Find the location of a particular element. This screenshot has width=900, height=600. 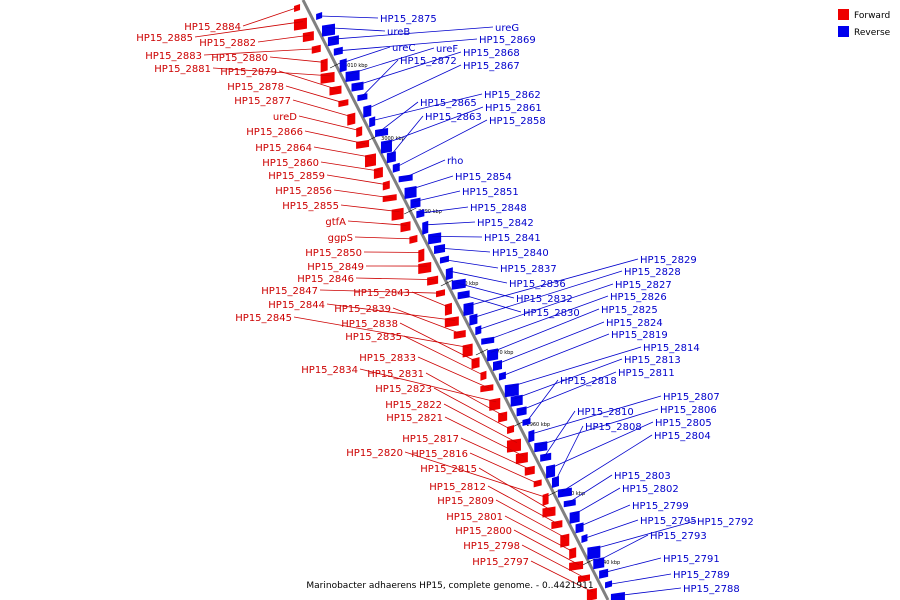

gene-label: HP15_2875 is located at coordinates (408, 19).